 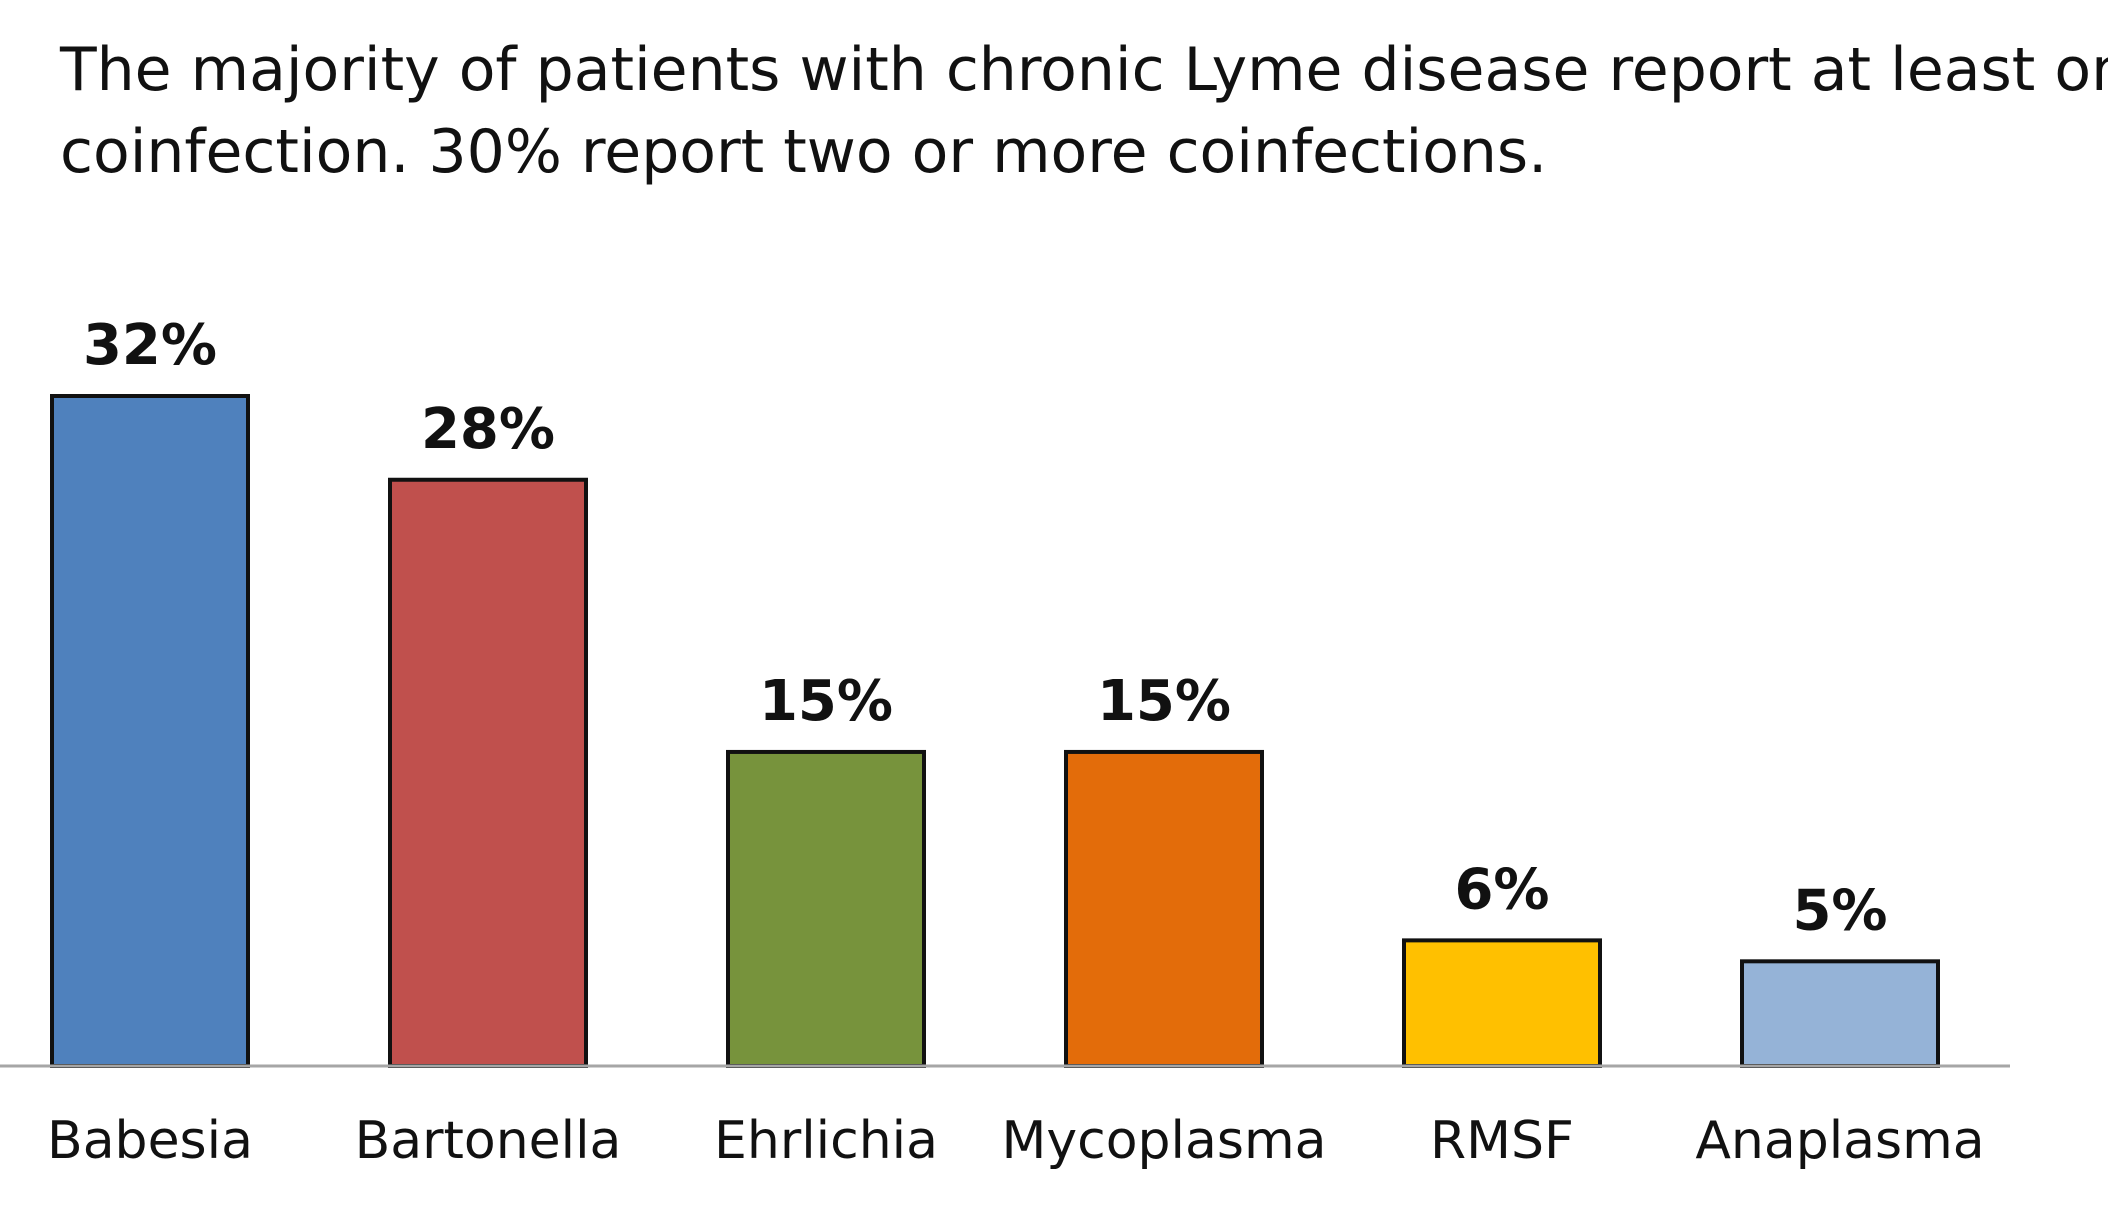 I want to click on bar-mycoplasma, so click(x=1164, y=908).